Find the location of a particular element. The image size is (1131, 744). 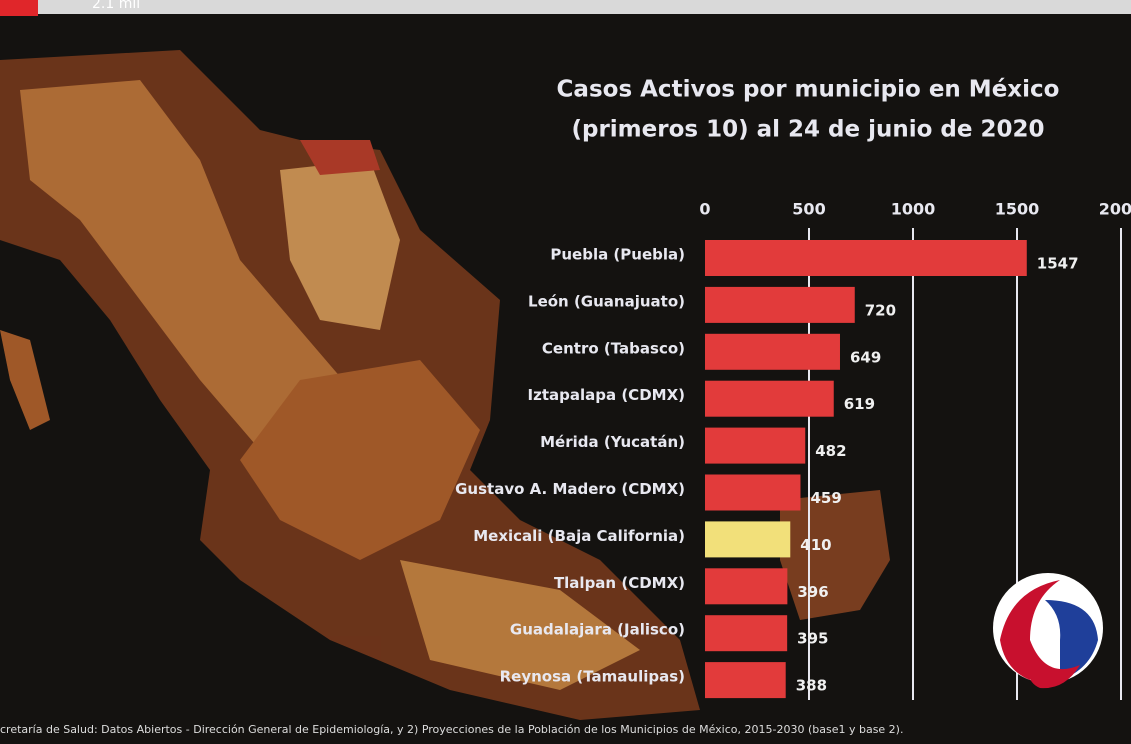

value-label: 459 is located at coordinates (825, 498).